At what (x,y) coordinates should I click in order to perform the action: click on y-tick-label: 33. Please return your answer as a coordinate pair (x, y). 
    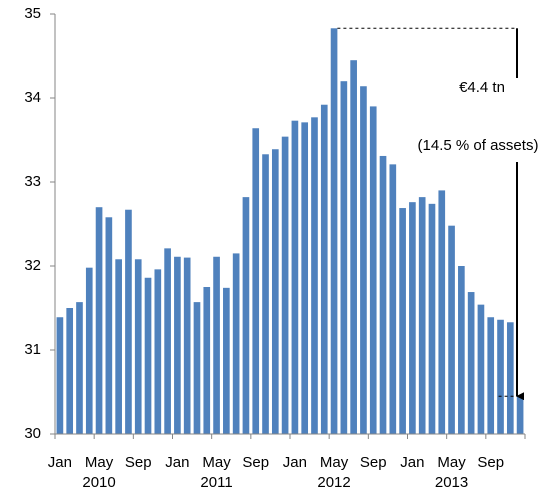
    Looking at the image, I should click on (32, 181).